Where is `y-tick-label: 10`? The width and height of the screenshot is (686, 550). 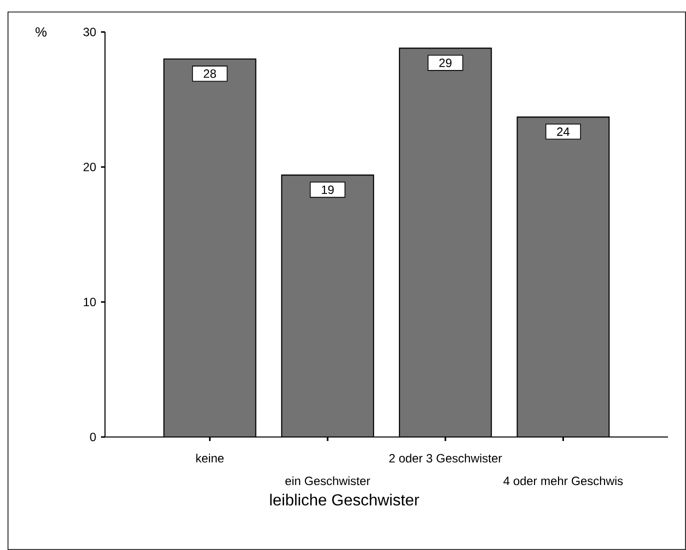 y-tick-label: 10 is located at coordinates (90, 302).